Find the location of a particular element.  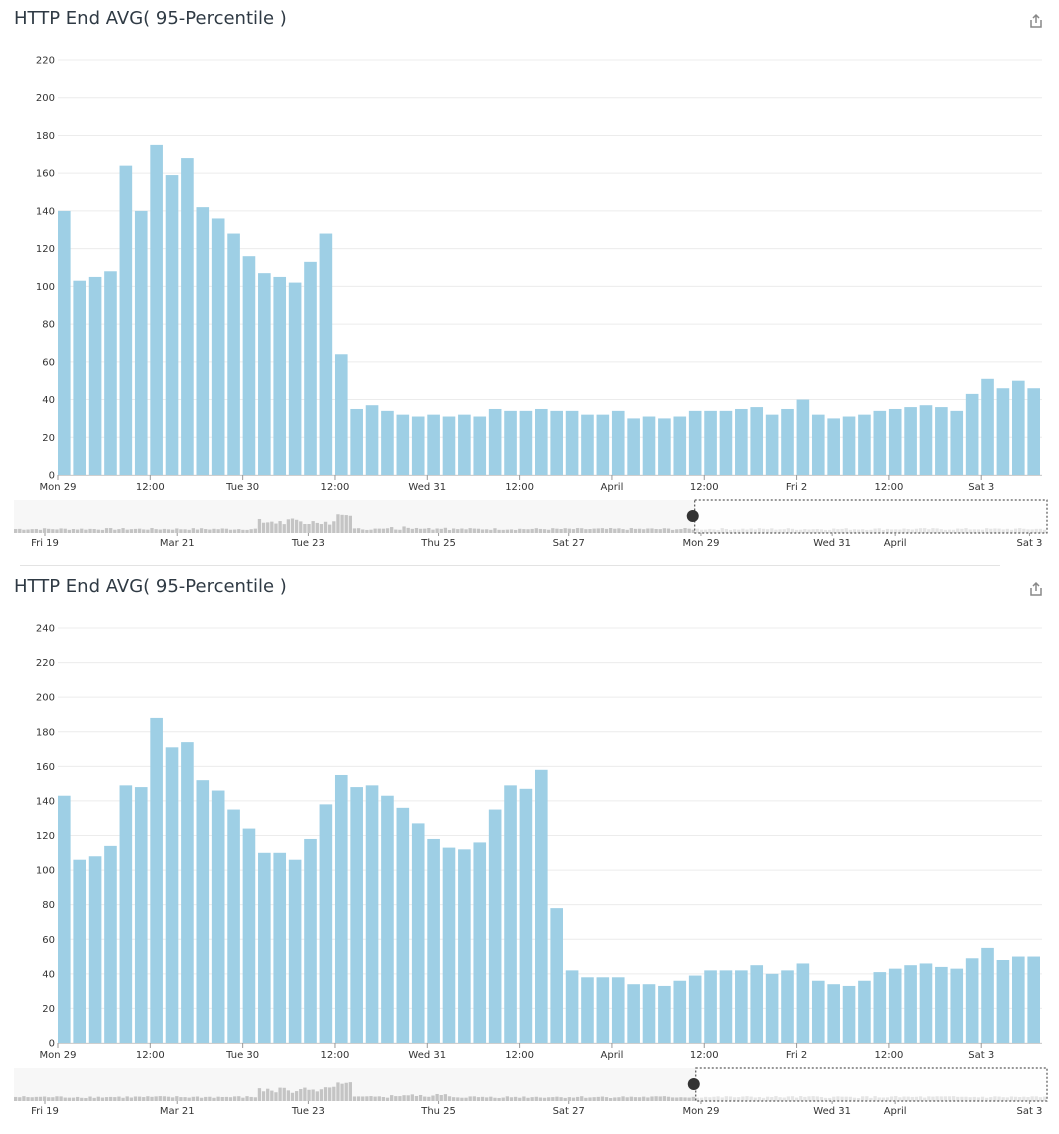

panel-divider is located at coordinates (510, 565).